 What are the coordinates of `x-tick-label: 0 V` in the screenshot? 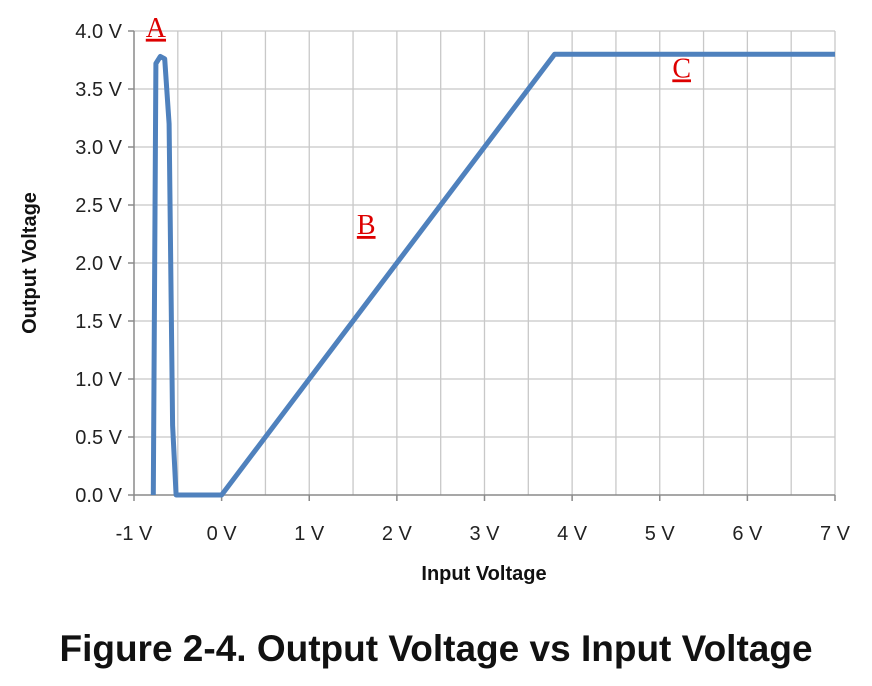 It's located at (222, 534).